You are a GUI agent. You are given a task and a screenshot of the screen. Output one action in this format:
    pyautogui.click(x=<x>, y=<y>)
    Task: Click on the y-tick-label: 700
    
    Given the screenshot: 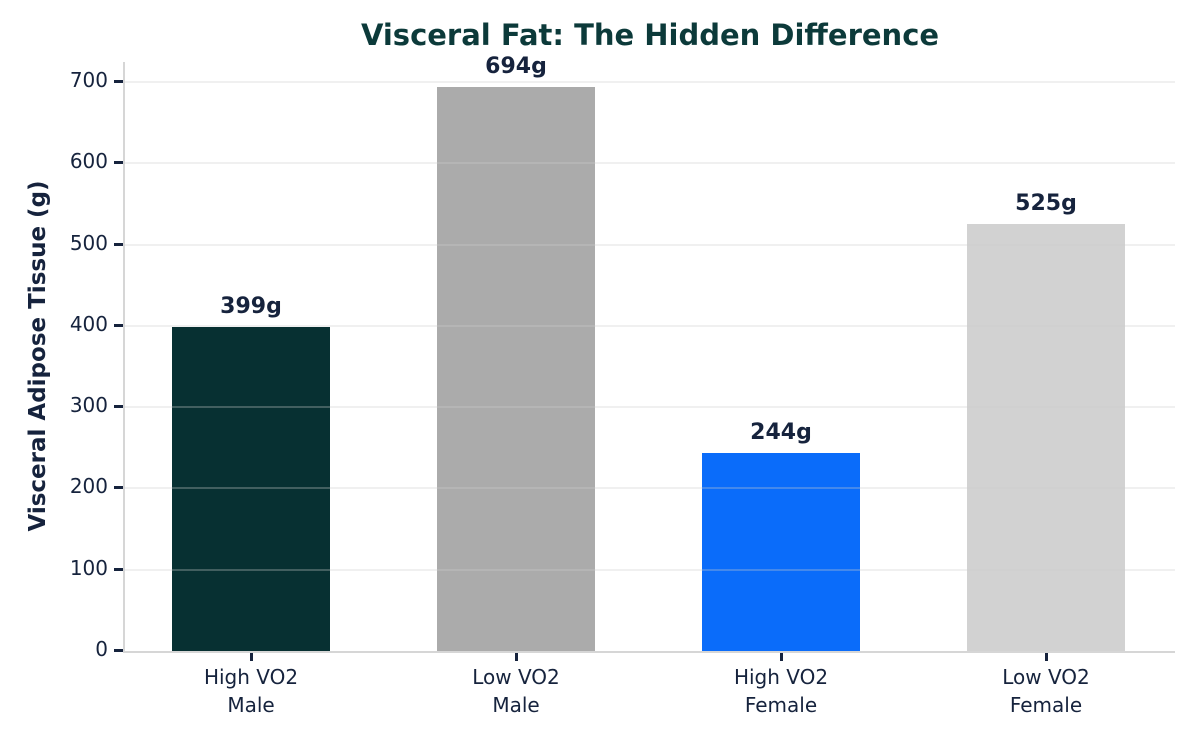 What is the action you would take?
    pyautogui.click(x=88, y=80)
    